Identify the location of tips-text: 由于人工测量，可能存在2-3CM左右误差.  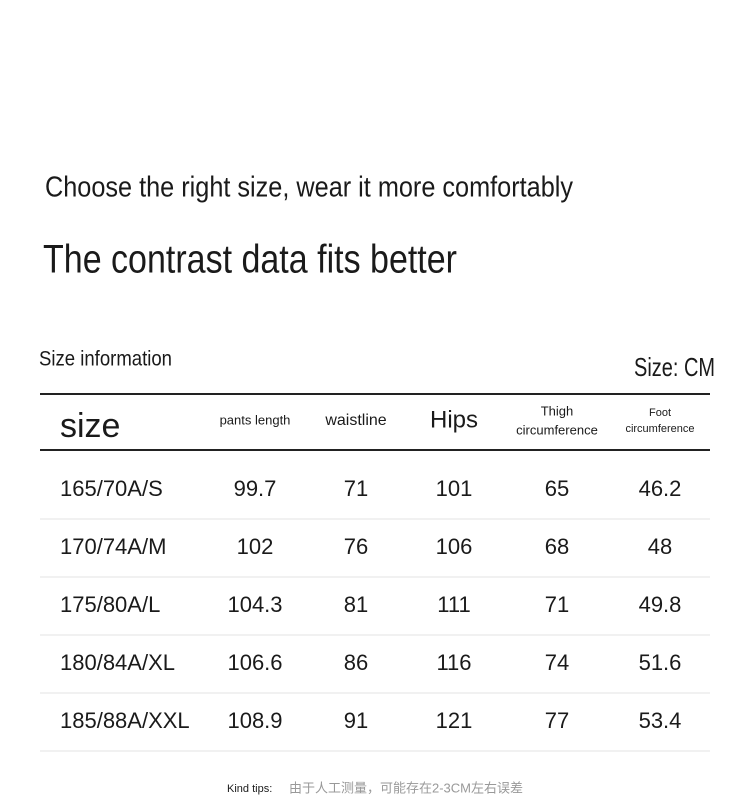
(406, 787).